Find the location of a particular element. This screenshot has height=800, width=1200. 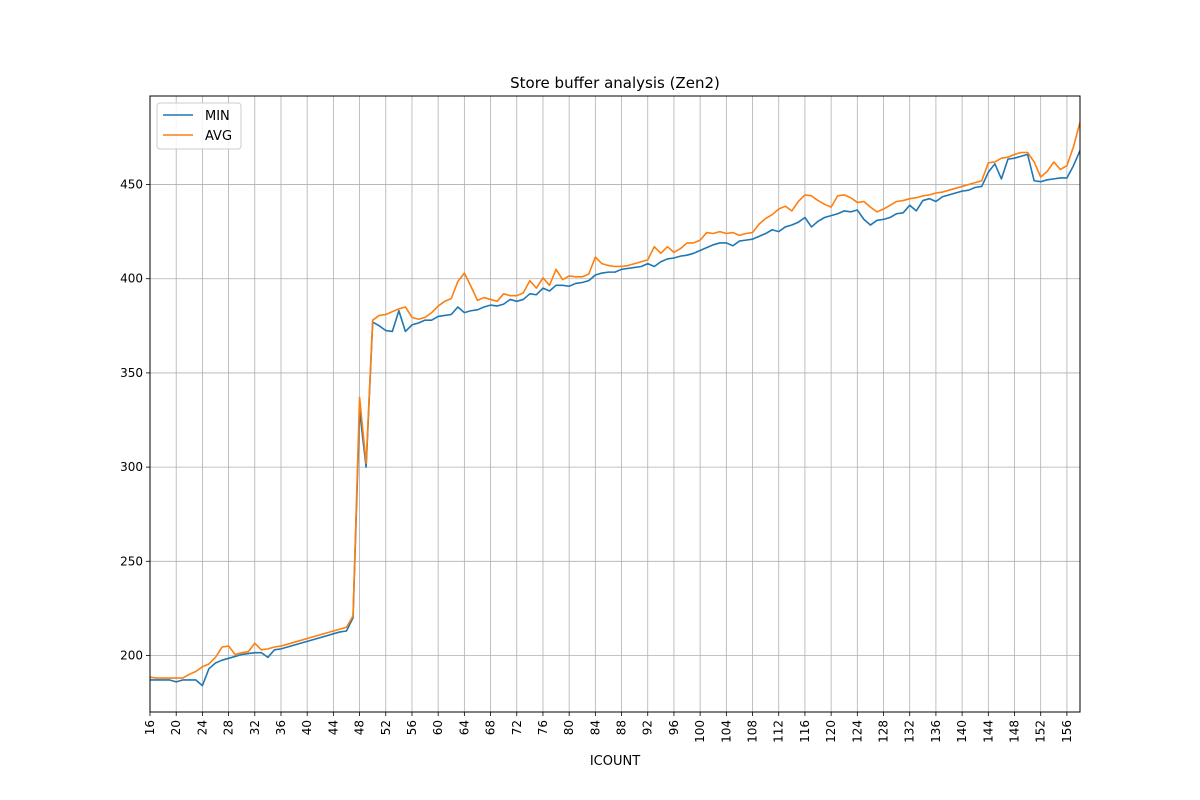

x-tick-label: 28 is located at coordinates (229, 727).